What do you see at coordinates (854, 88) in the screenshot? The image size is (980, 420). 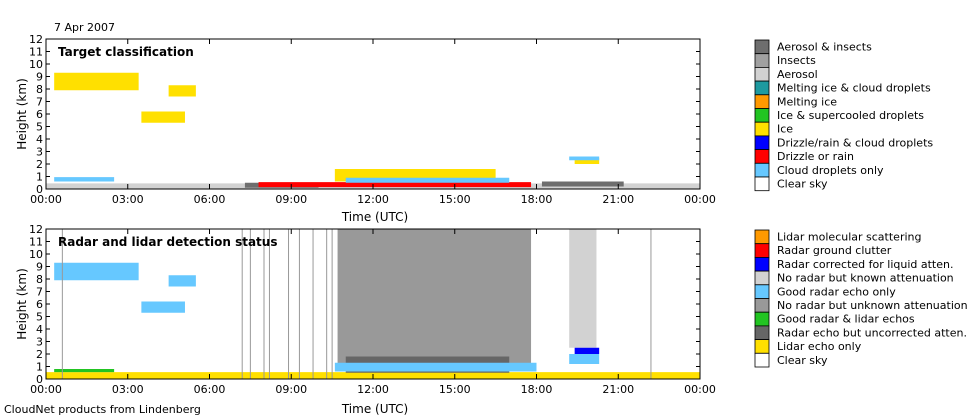 I see `legend-label: Melting ice & cloud droplets` at bounding box center [854, 88].